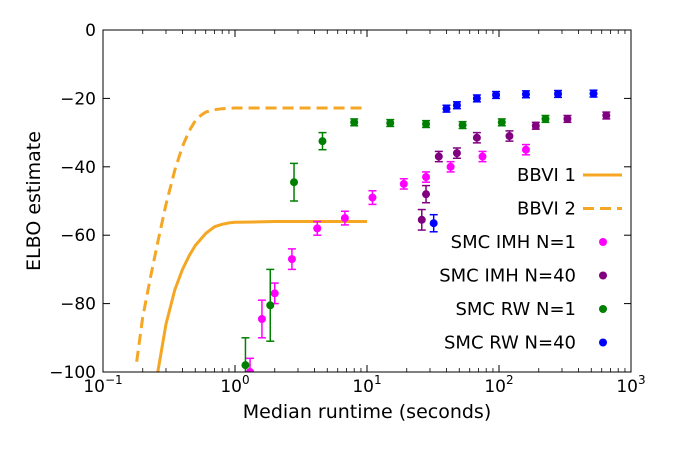 The image size is (677, 452). Describe the element at coordinates (630, 385) in the screenshot. I see `x-tick-label-5: 10³` at that location.